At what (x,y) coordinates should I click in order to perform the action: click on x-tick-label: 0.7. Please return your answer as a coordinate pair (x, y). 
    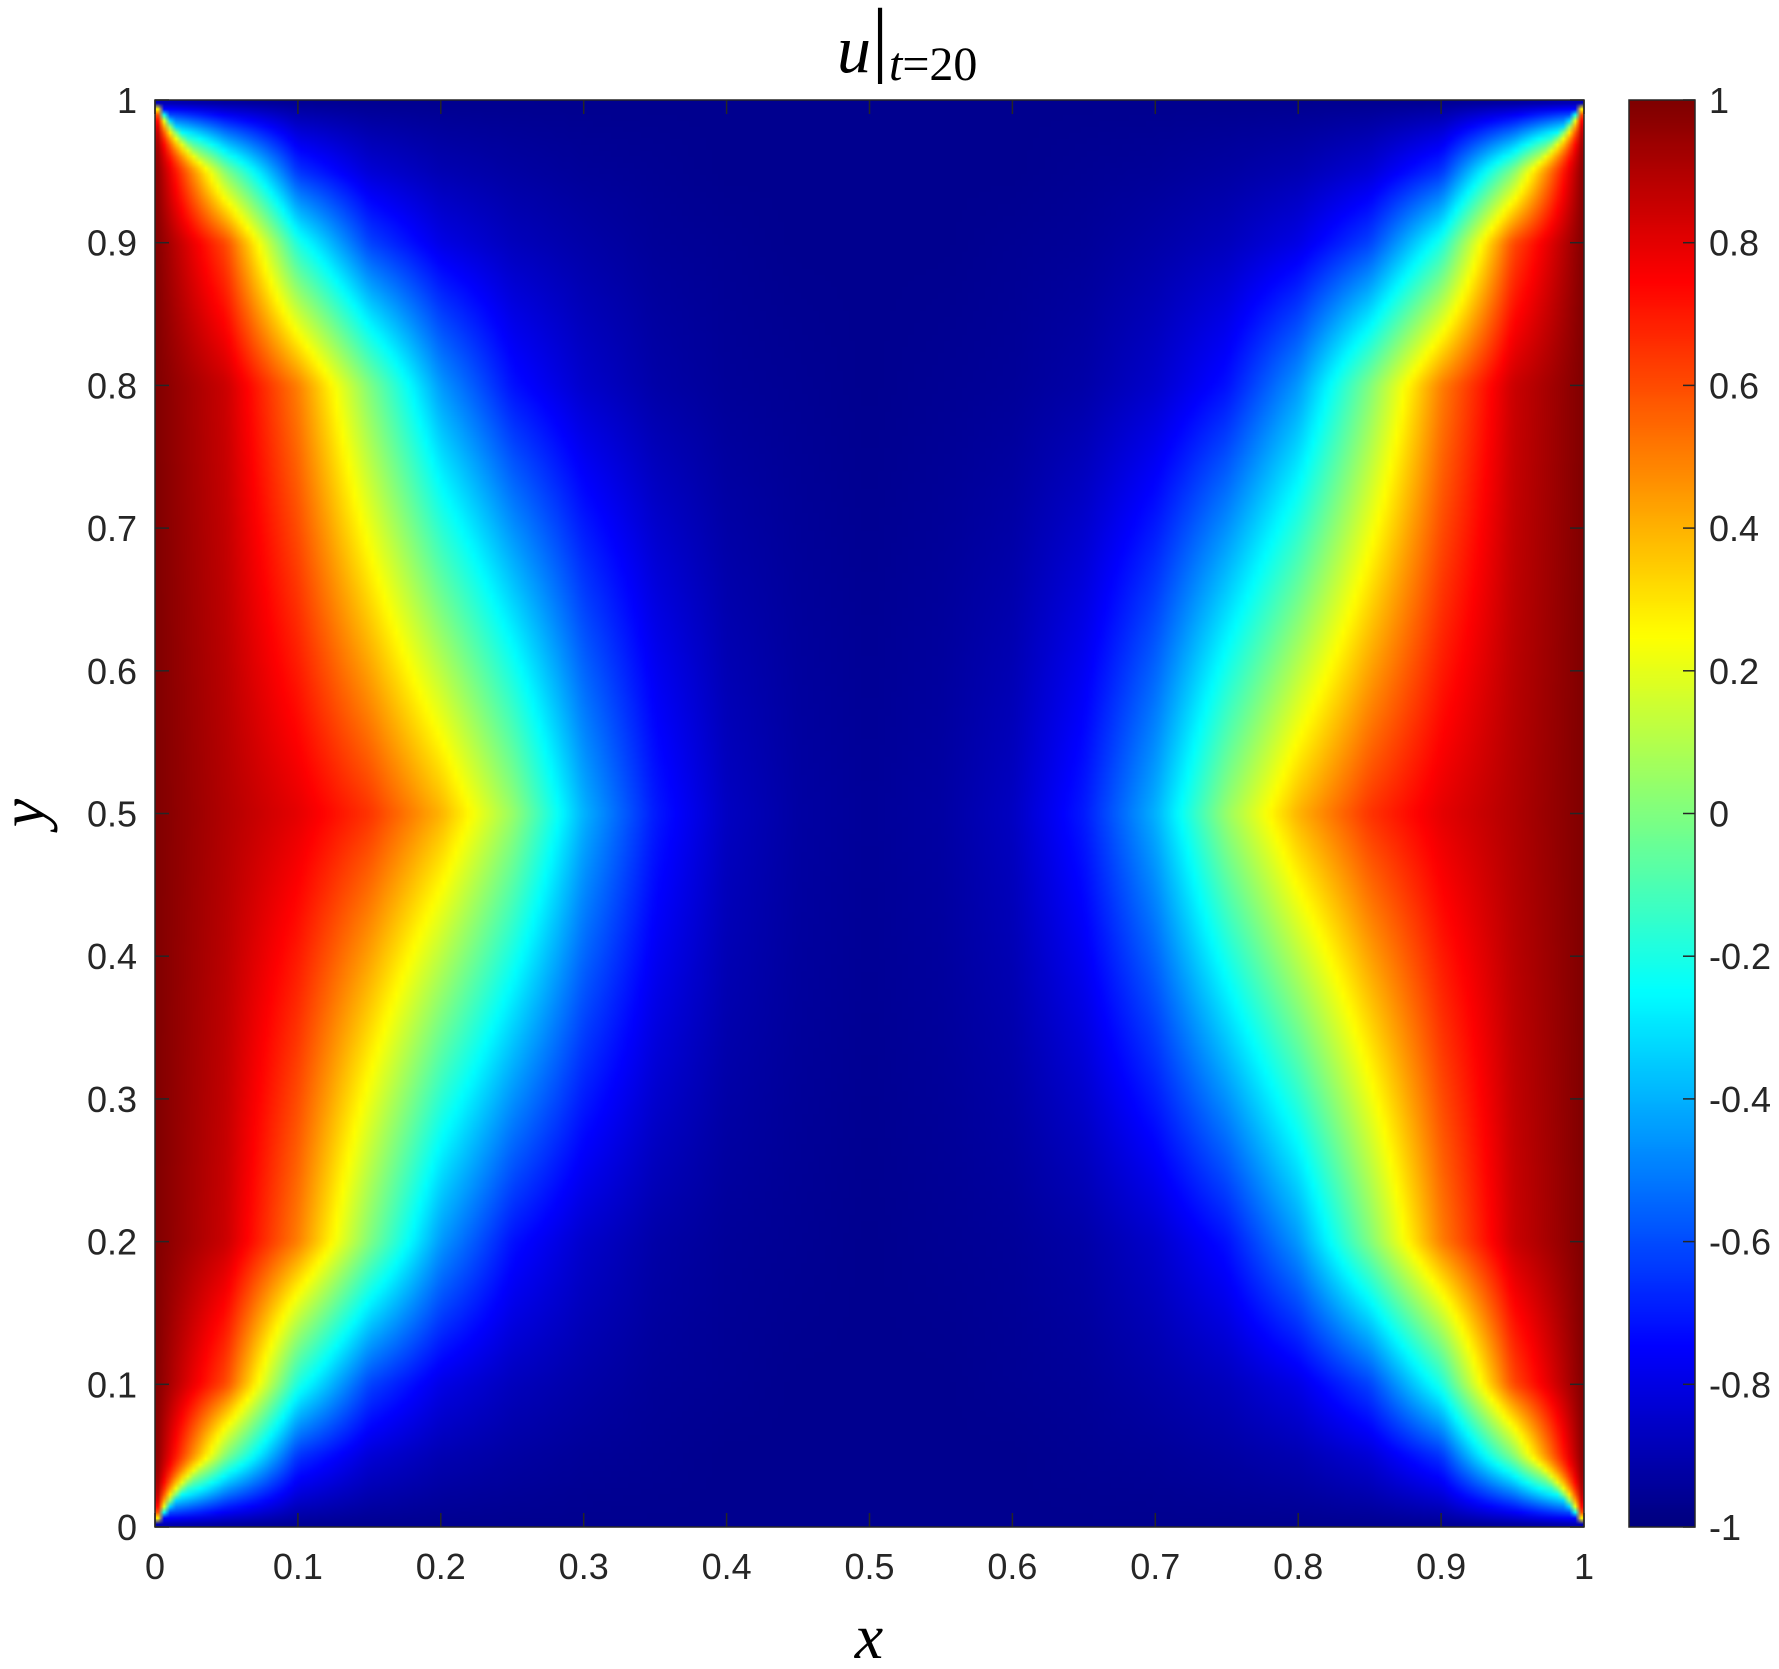
    Looking at the image, I should click on (1155, 1566).